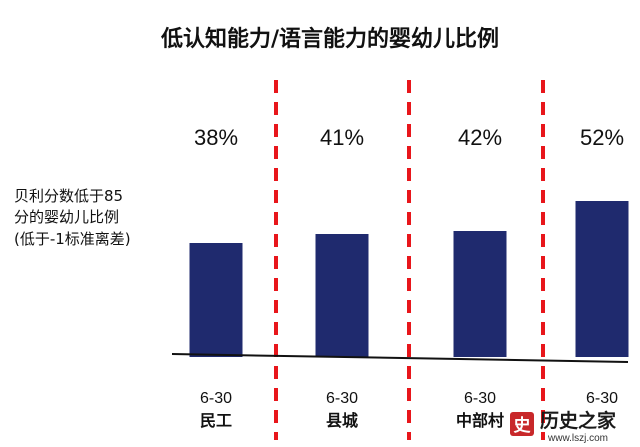  What do you see at coordinates (602, 137) in the screenshot?
I see `data-label: 52%` at bounding box center [602, 137].